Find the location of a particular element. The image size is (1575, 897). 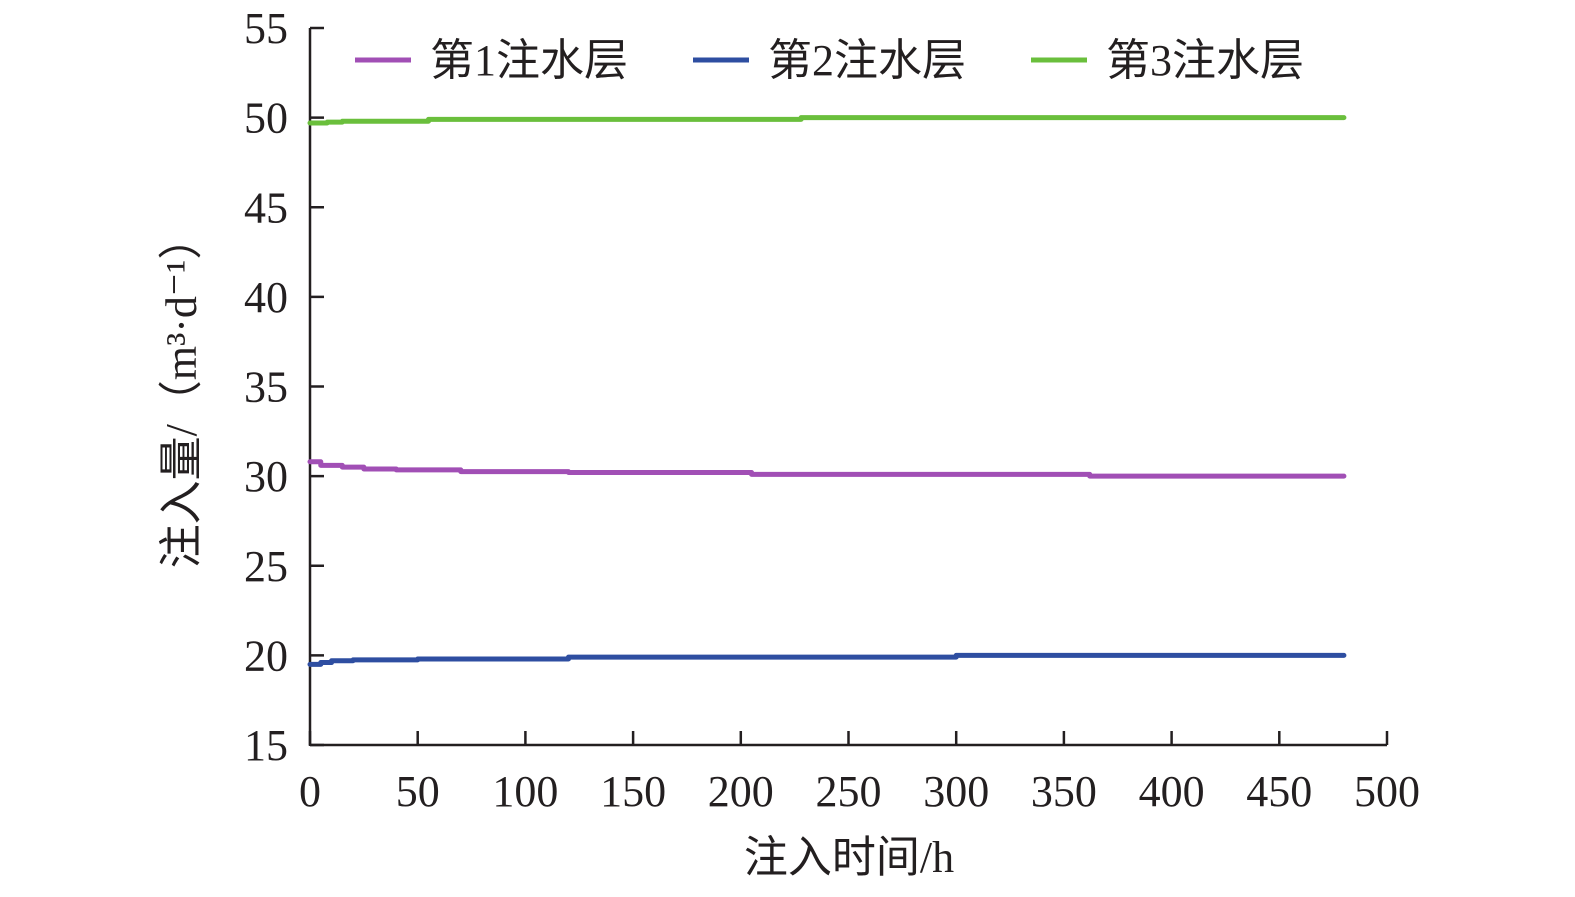

y-tick-label: 25 is located at coordinates (266, 566).